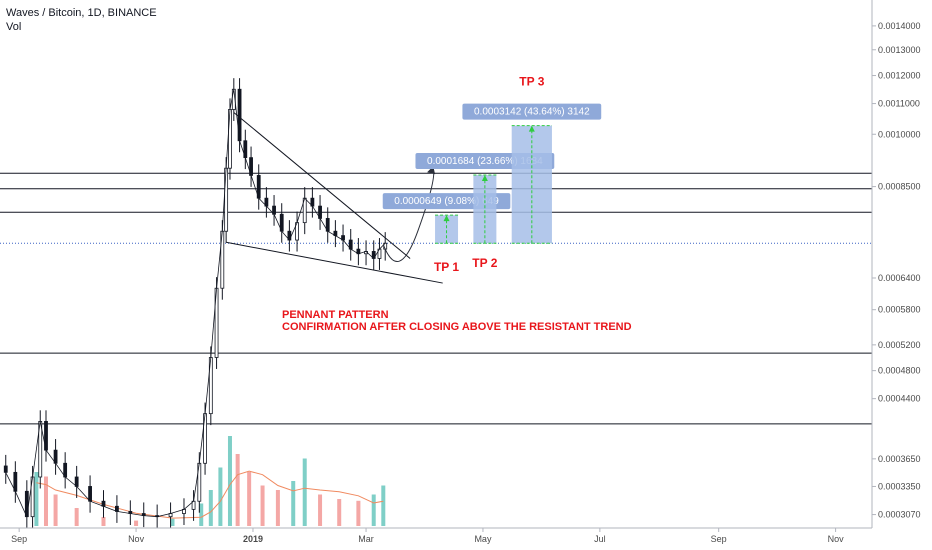  I want to click on y-tick-label: 0.0010000, so click(899, 134).